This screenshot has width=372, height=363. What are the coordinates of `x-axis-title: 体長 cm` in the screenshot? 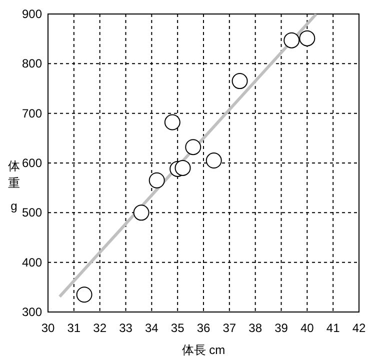 It's located at (204, 350).